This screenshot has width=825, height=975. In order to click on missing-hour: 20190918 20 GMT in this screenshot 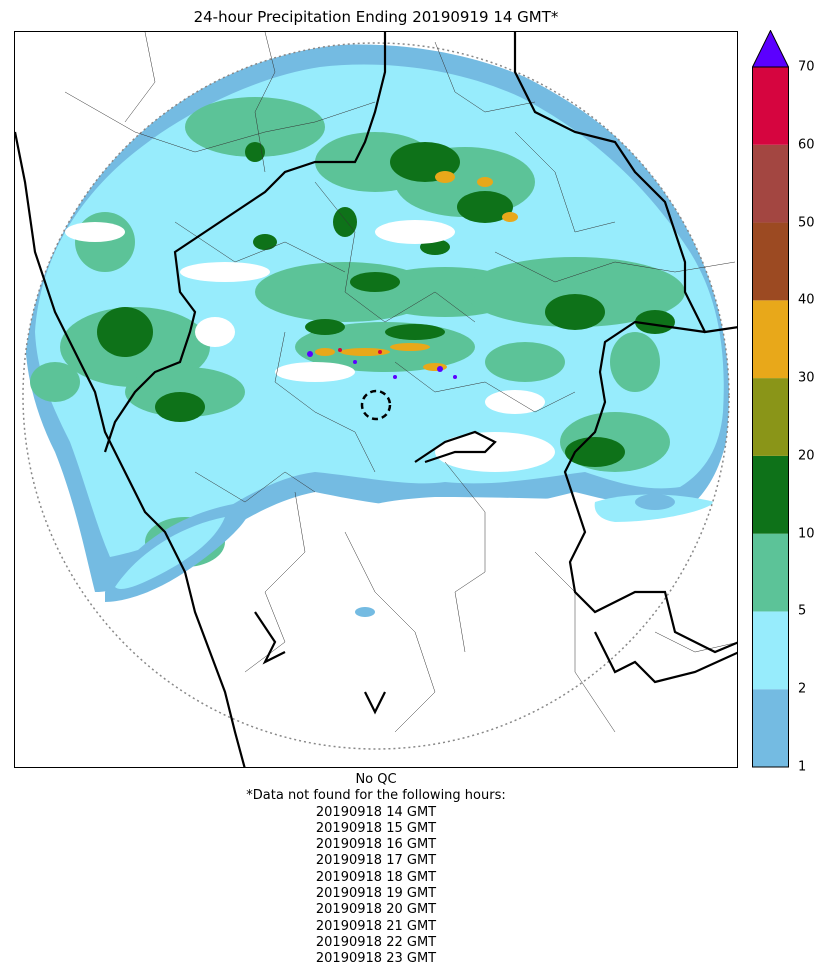, I will do `click(376, 910)`.